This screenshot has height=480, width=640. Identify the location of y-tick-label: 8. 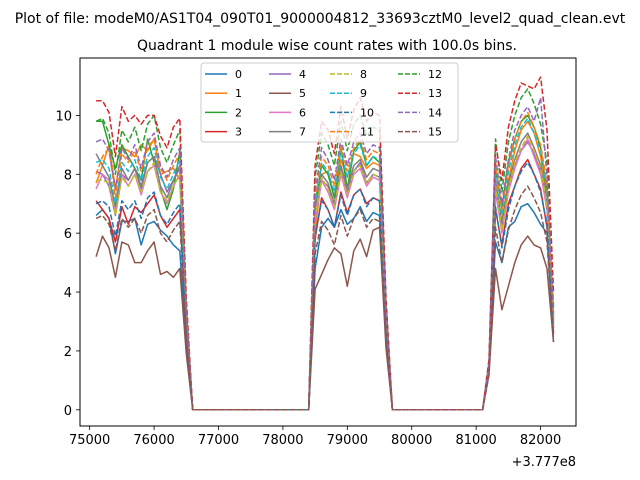
(68, 175).